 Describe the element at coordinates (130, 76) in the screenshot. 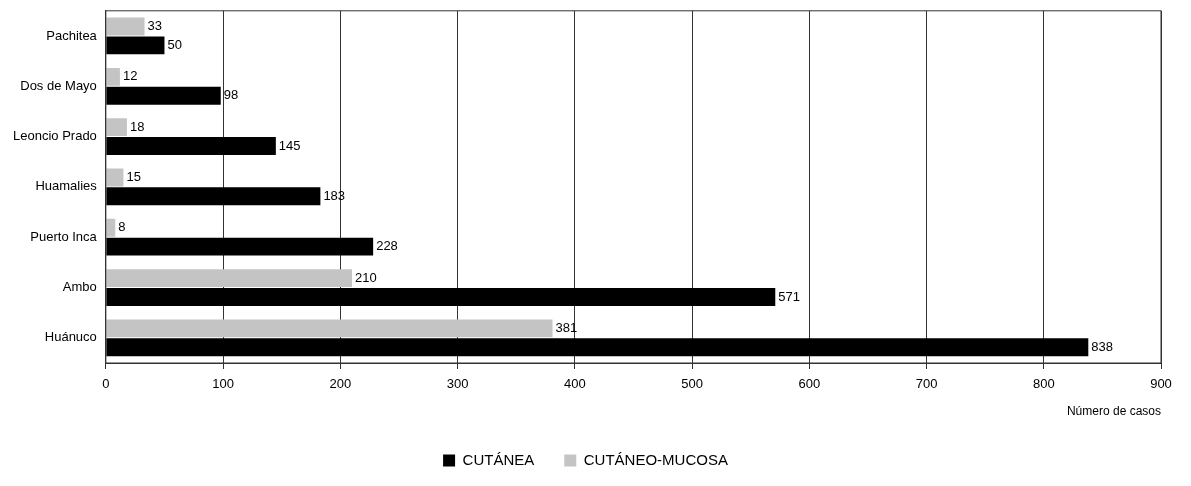

I see `data-label: 12` at that location.